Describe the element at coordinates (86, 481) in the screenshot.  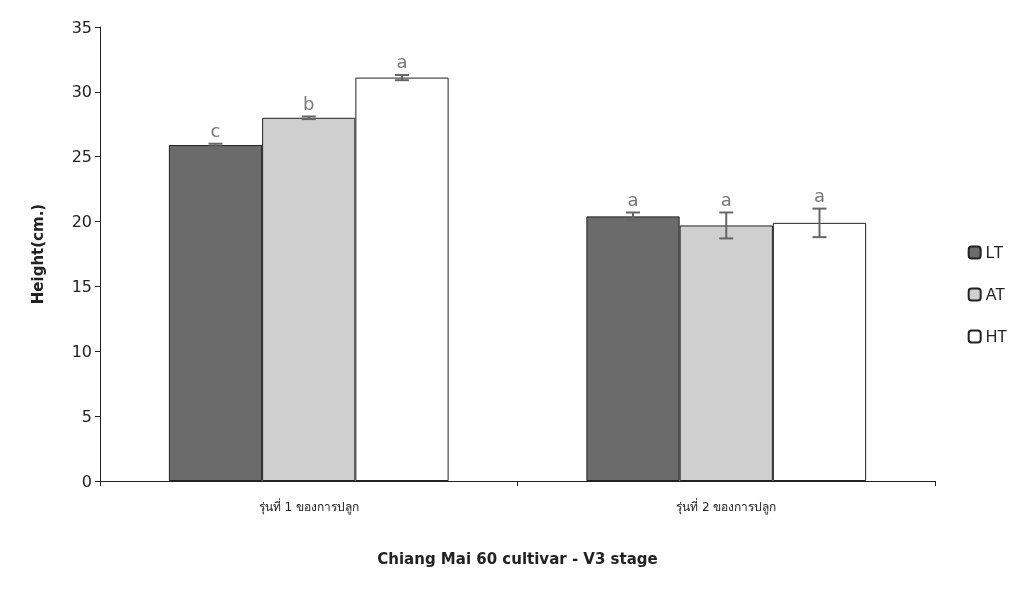
I see `y-tick-label: 0` at that location.